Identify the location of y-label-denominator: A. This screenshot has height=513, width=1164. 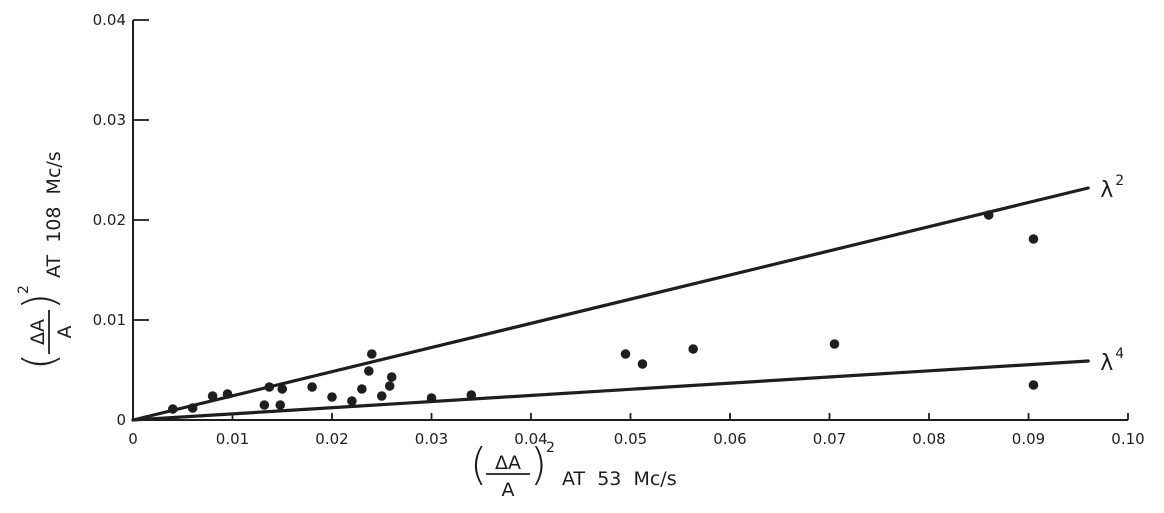
(65, 332).